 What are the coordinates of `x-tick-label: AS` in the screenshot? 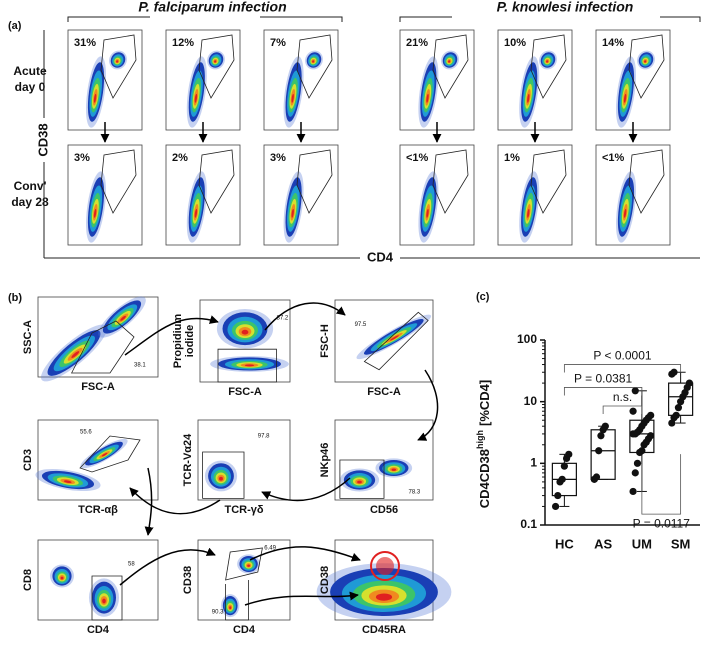 It's located at (603, 543).